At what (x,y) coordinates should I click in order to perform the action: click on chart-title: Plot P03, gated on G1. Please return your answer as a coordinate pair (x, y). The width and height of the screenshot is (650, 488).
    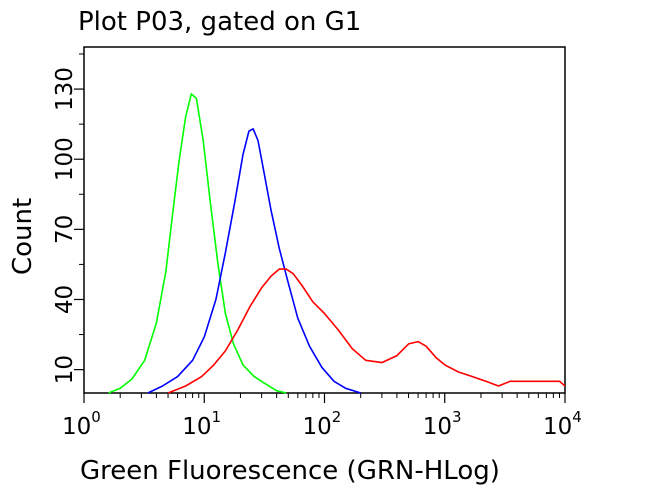
    Looking at the image, I should click on (219, 22).